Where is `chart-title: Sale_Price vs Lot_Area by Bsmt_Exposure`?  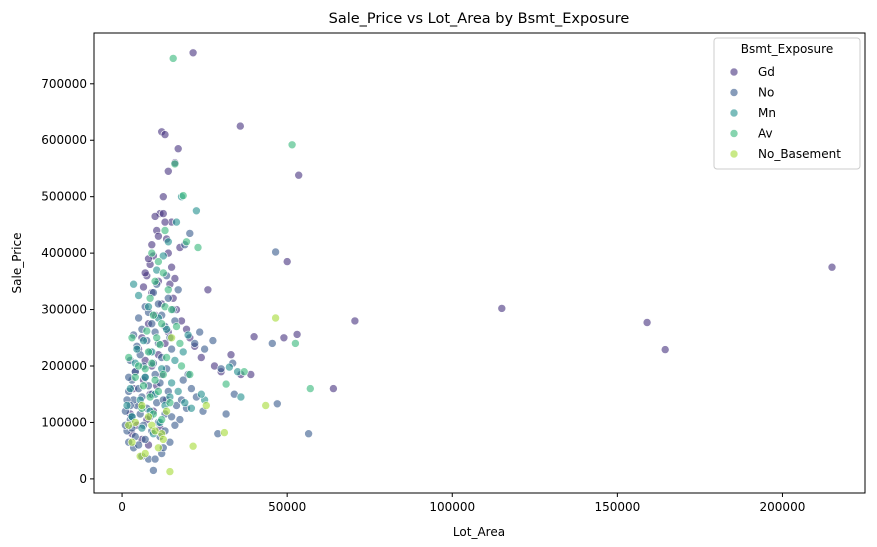 chart-title: Sale_Price vs Lot_Area by Bsmt_Exposure is located at coordinates (479, 19).